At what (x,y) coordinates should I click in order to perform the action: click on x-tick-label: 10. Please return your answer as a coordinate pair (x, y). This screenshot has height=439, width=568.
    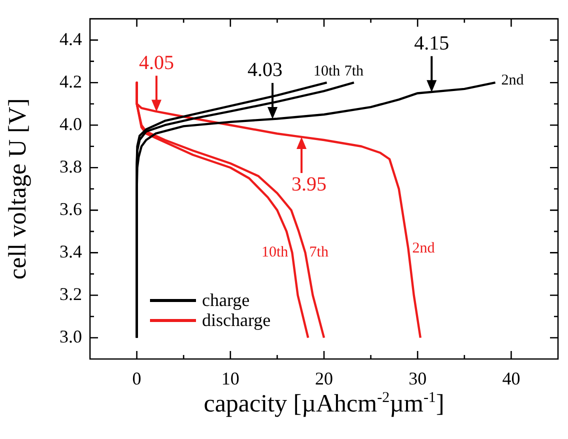
    Looking at the image, I should click on (230, 378).